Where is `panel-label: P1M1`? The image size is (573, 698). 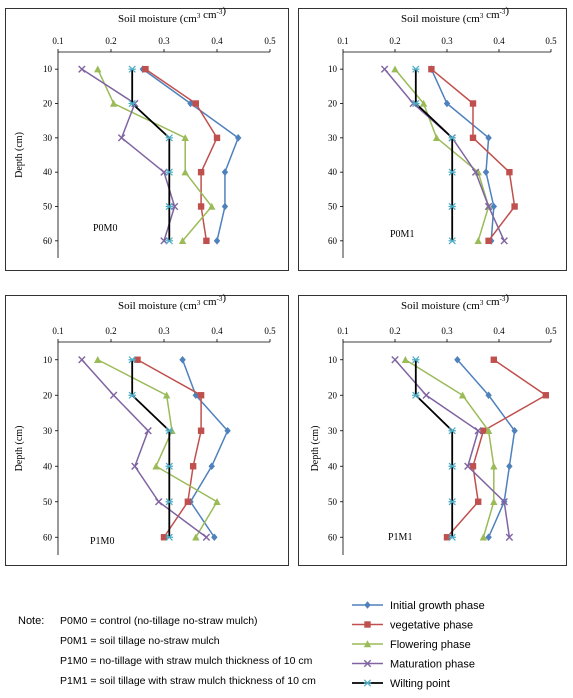
panel-label: P1M1 is located at coordinates (400, 537).